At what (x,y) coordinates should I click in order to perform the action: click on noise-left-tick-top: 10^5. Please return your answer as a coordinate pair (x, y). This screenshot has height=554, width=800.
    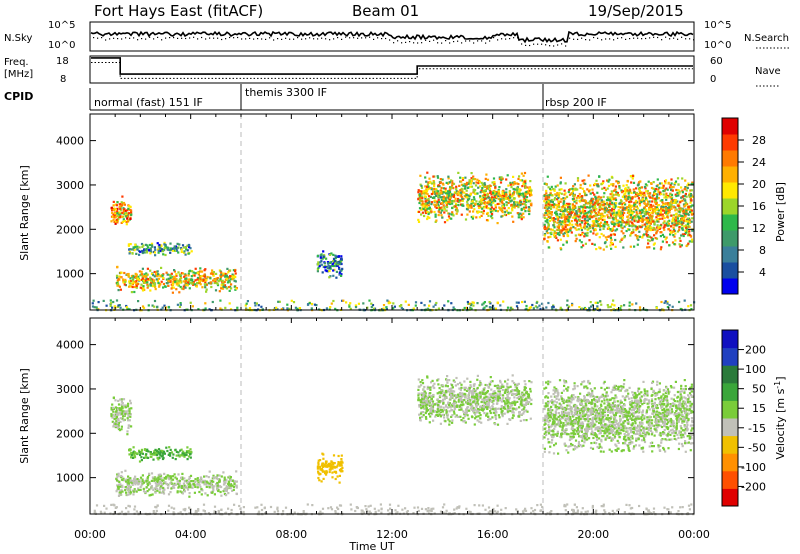
    Looking at the image, I should click on (61, 25).